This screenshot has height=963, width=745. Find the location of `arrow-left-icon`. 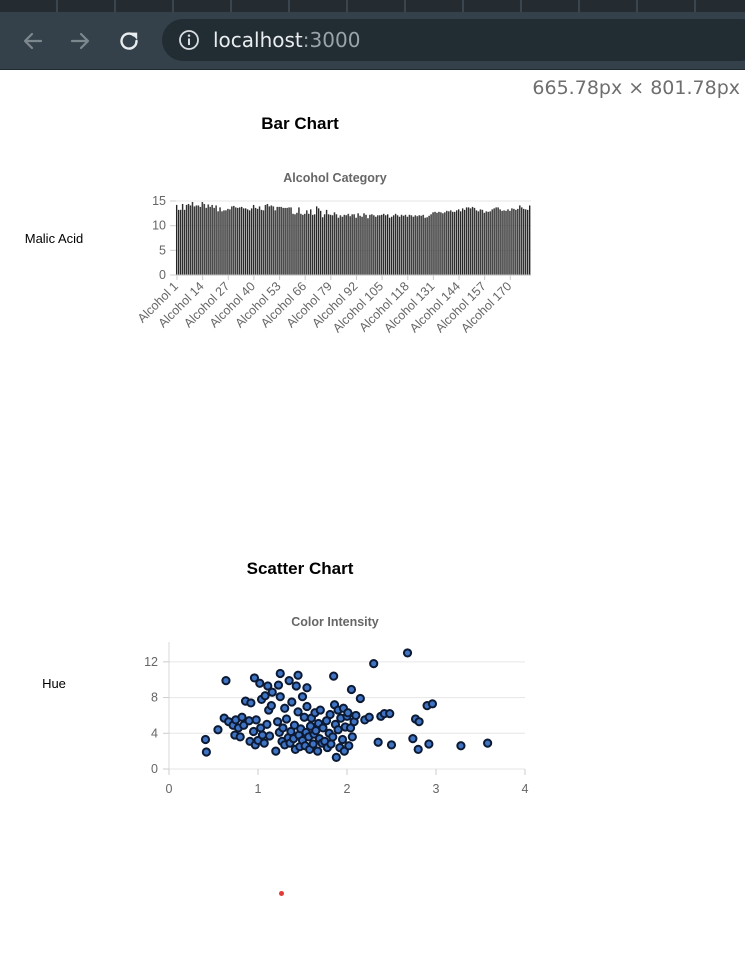

arrow-left-icon is located at coordinates (33, 41).